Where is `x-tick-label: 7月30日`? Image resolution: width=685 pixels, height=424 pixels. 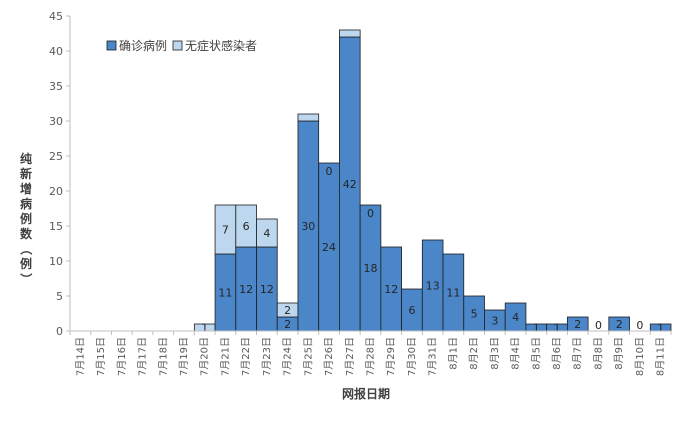
x-tick-label: 7月30日 is located at coordinates (412, 356).